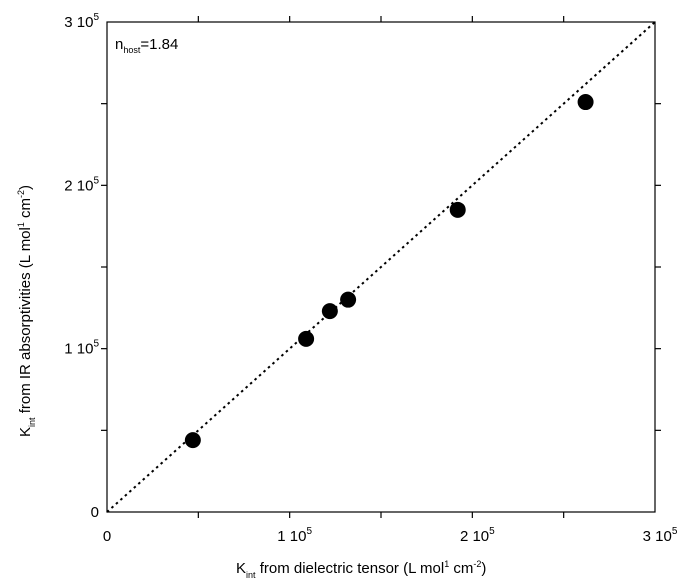 Image resolution: width=678 pixels, height=583 pixels. Describe the element at coordinates (81, 348) in the screenshot. I see `y-tick-label: 1 105` at that location.